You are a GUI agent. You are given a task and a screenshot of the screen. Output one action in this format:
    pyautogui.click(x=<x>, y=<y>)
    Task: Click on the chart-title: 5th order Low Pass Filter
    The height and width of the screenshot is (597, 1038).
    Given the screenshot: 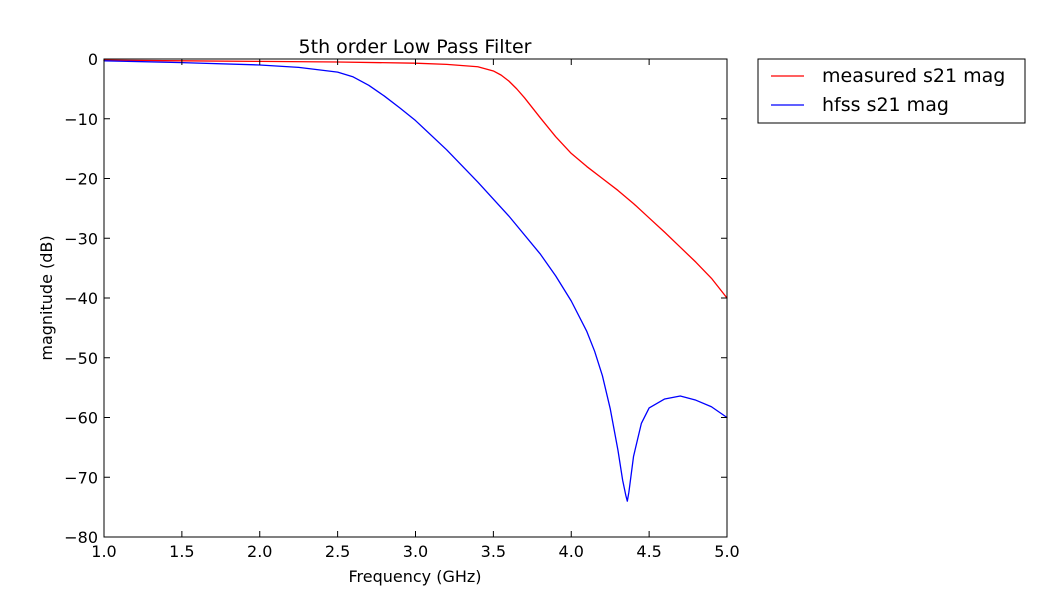 What is the action you would take?
    pyautogui.click(x=415, y=47)
    